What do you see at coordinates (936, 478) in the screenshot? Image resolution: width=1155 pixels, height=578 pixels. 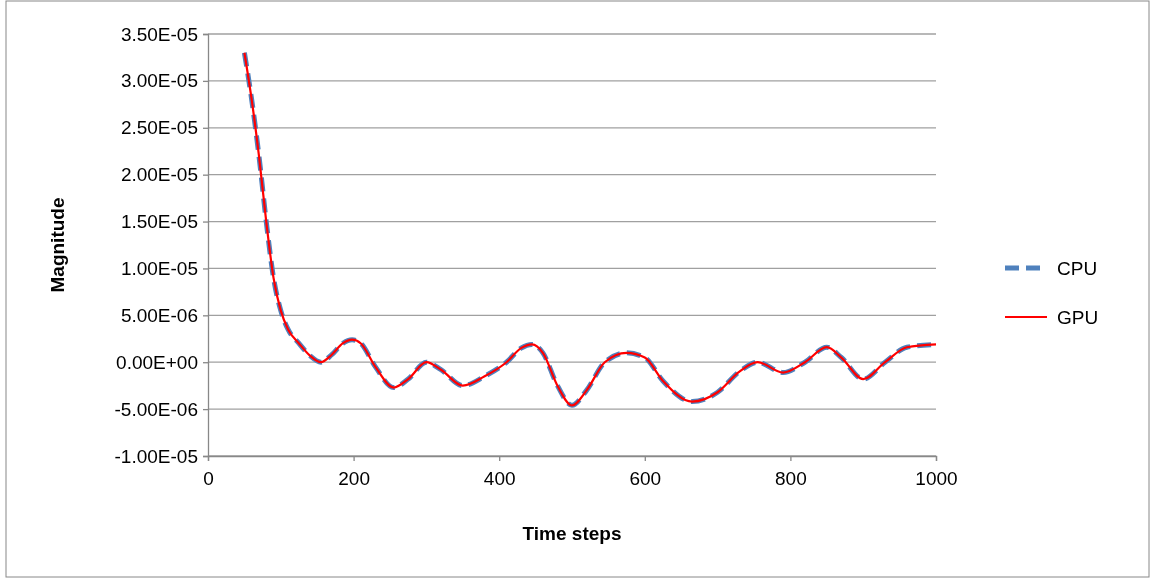 I see `x-tick-label: 1000` at bounding box center [936, 478].